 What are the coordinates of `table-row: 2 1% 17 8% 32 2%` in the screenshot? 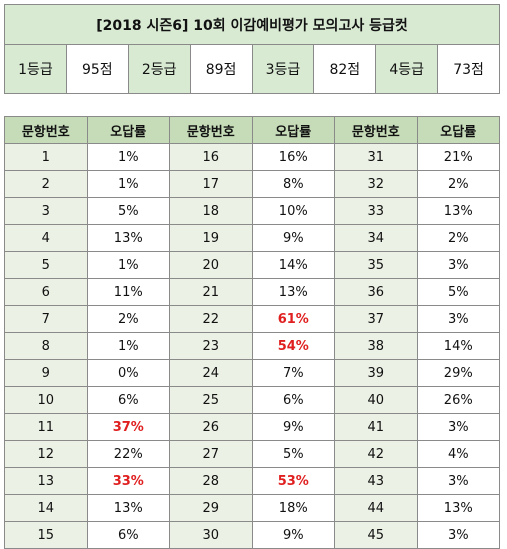 It's located at (252, 184).